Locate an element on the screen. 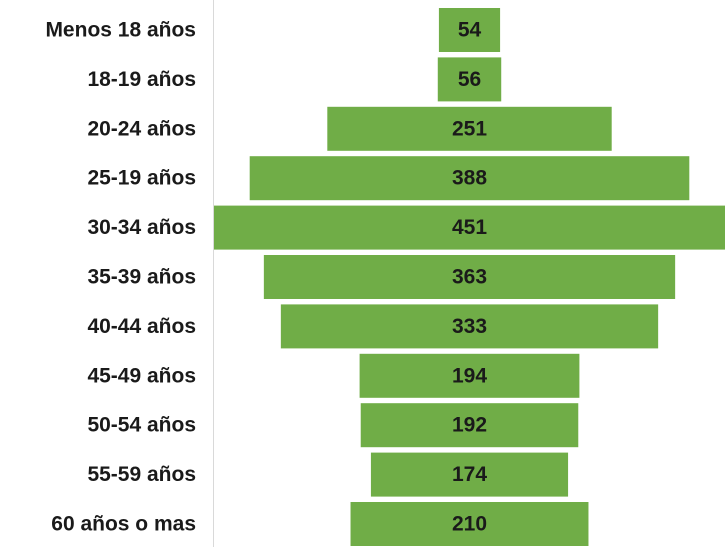 This screenshot has width=725, height=547. value-label: 333 is located at coordinates (469, 326).